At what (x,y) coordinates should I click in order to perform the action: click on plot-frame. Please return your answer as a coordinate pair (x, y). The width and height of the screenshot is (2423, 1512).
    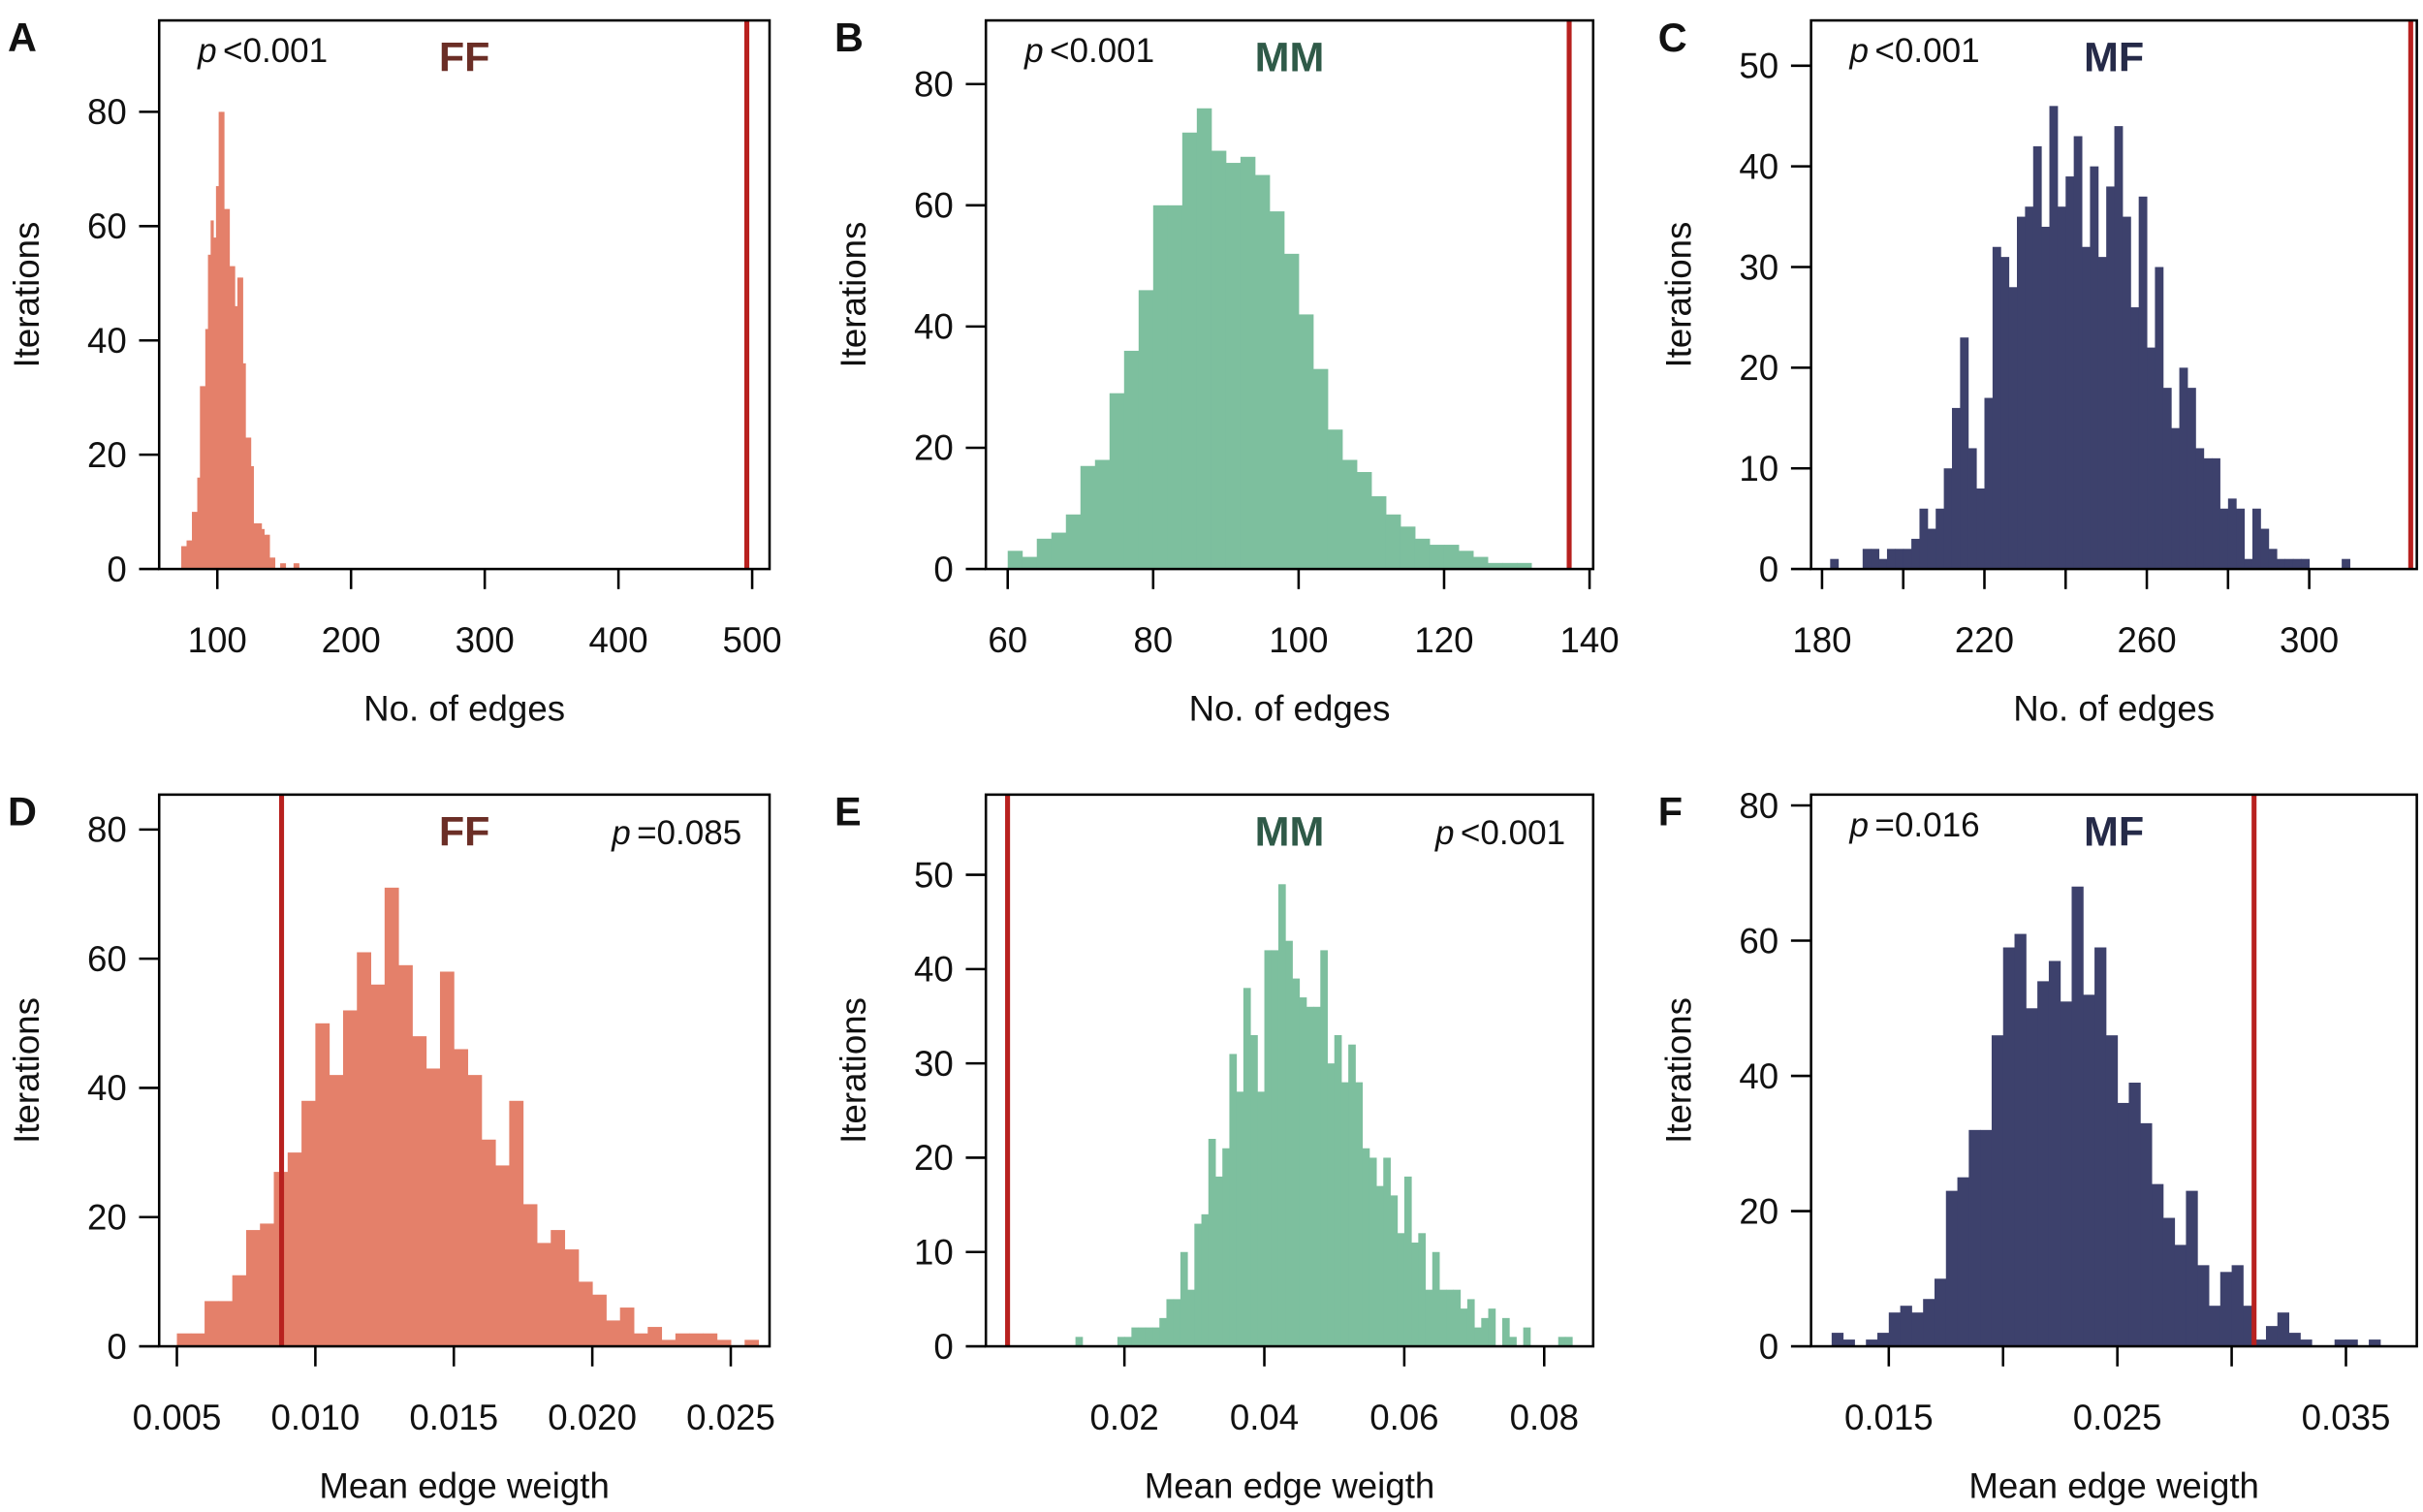
    Looking at the image, I should click on (464, 295).